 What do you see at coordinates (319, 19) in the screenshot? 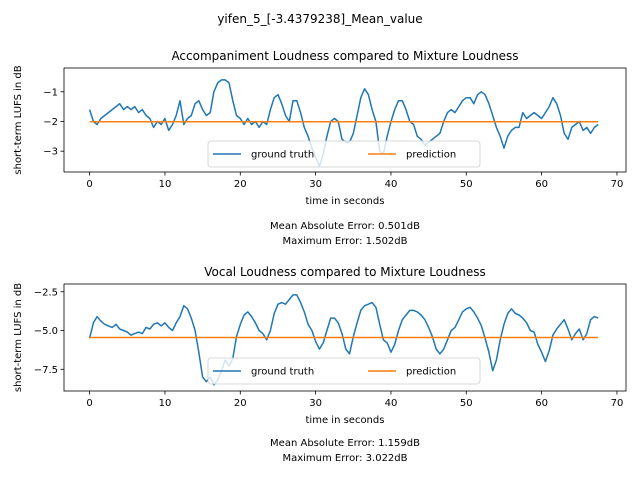
I see `figure-suptitle: yifen_5_[-3.4379238]_Mean_value` at bounding box center [319, 19].